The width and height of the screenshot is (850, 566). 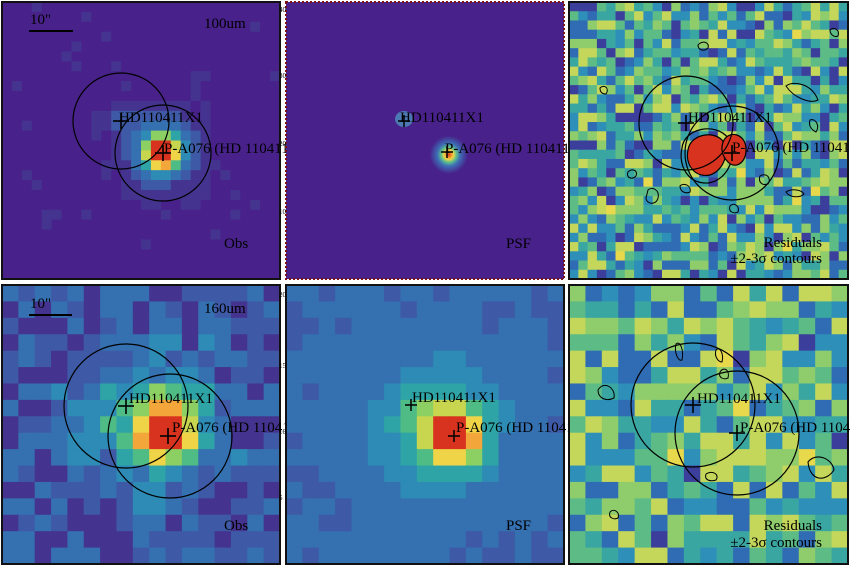 What do you see at coordinates (730, 118) in the screenshot?
I see `source-label-x1: HD110411X1` at bounding box center [730, 118].